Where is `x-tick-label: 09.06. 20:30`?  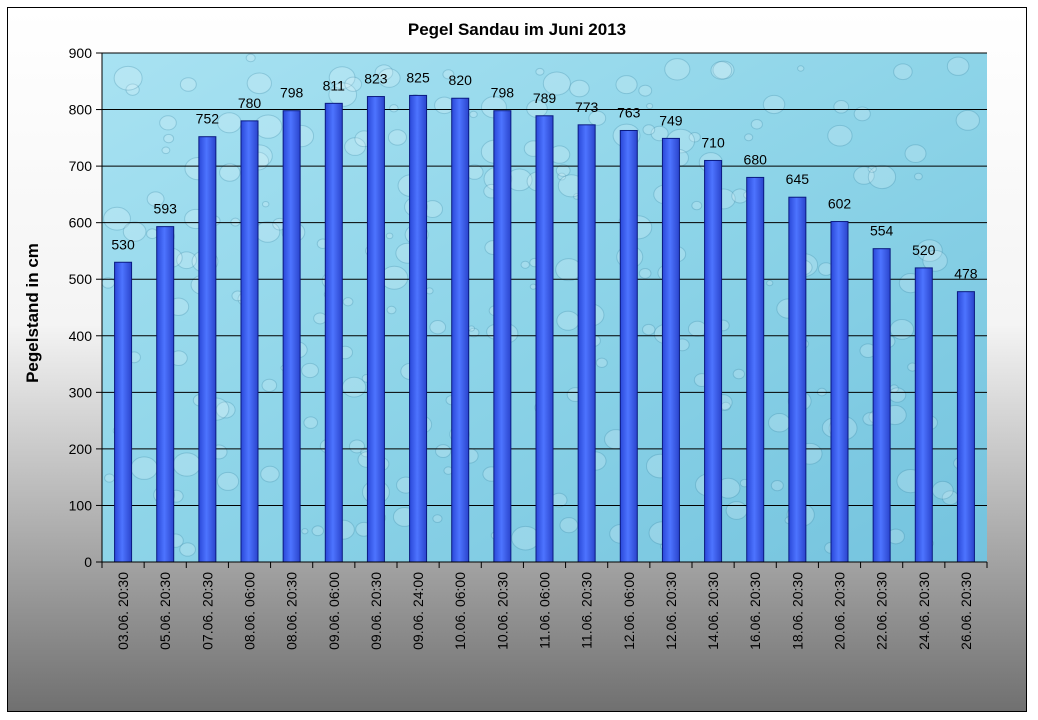
x-tick-label: 09.06. 20:30 is located at coordinates (376, 611).